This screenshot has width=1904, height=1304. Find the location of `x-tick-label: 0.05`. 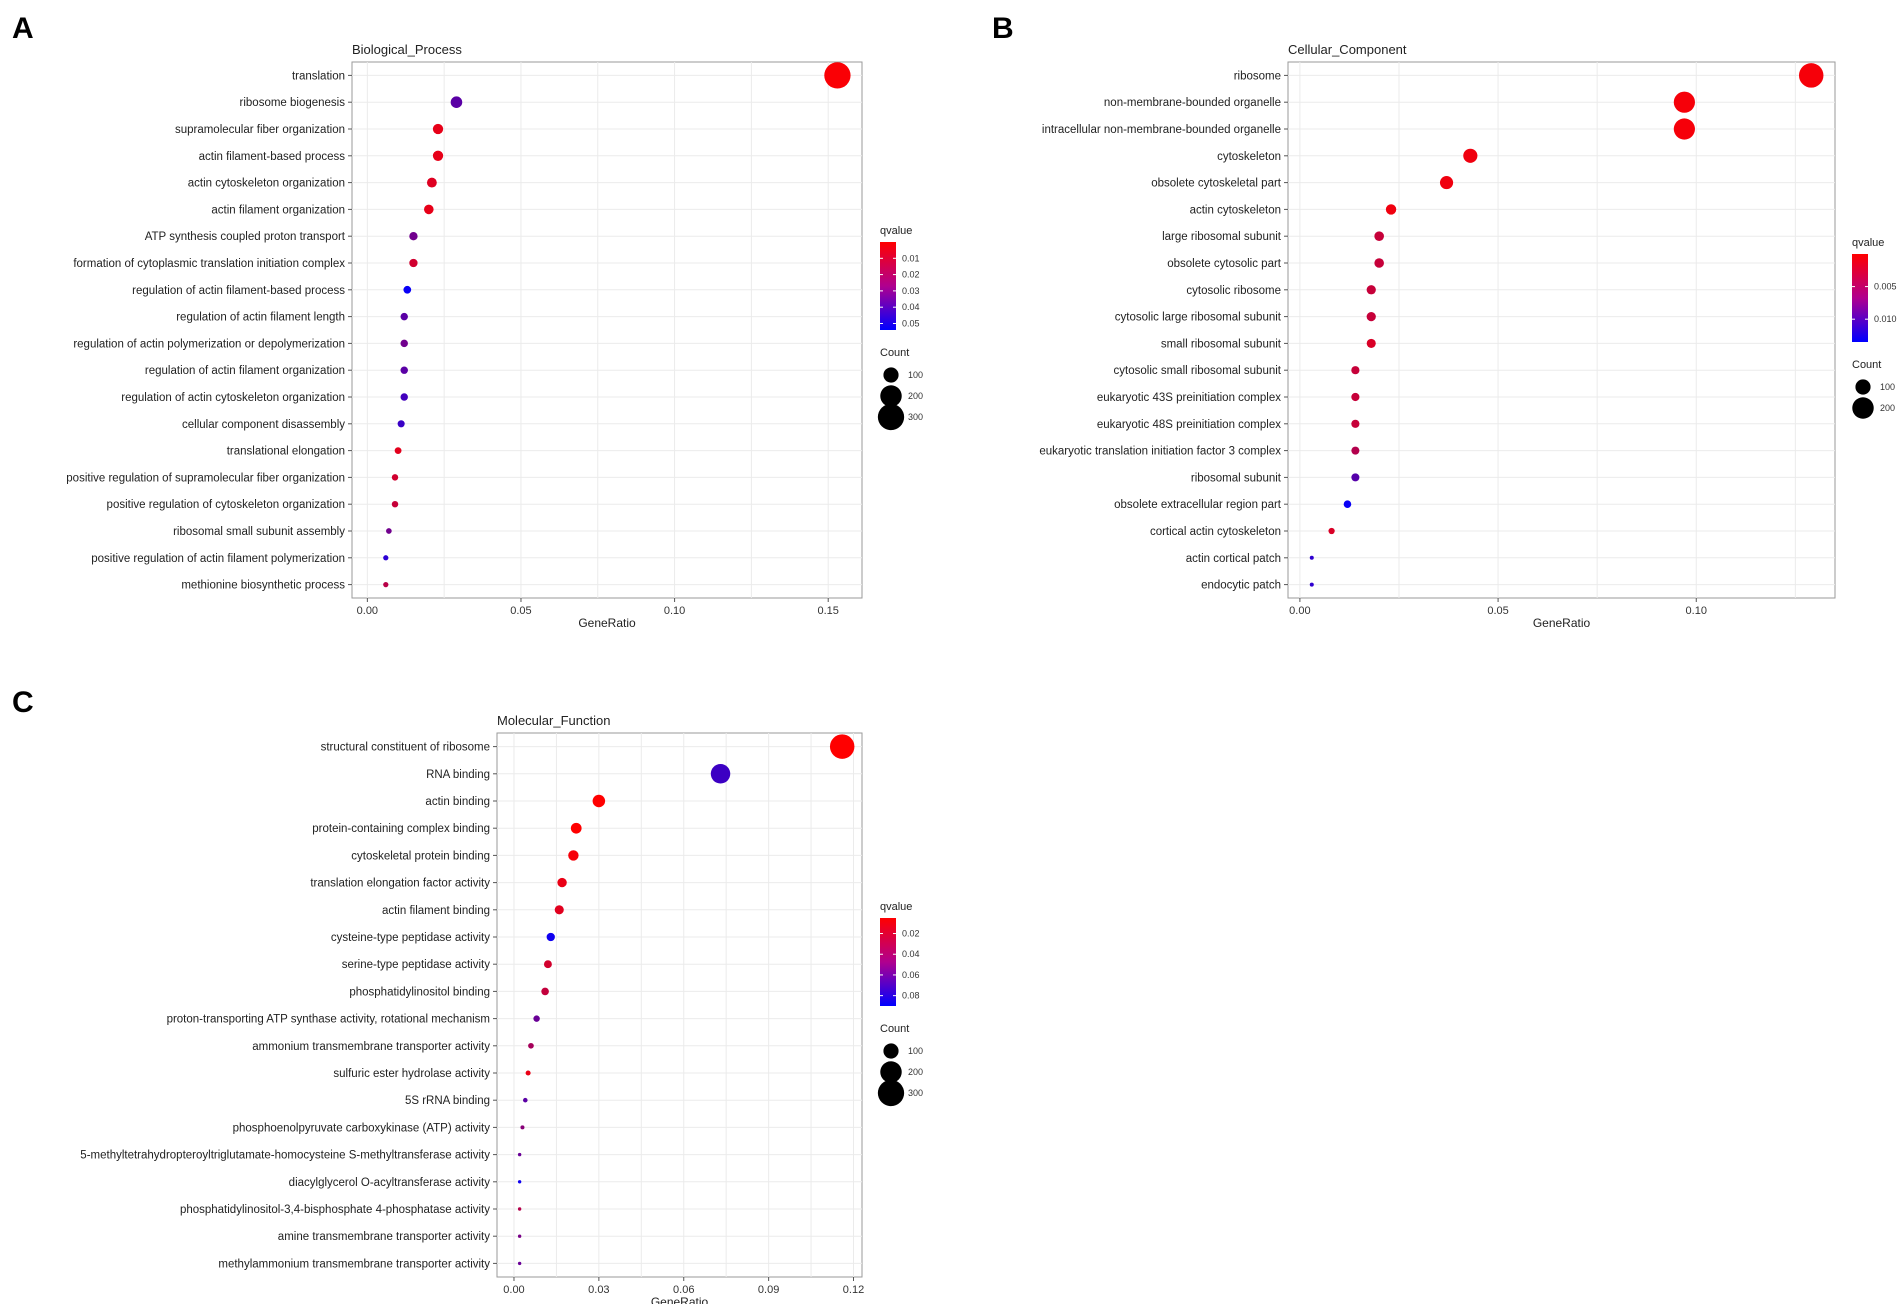

x-tick-label: 0.05 is located at coordinates (520, 611).